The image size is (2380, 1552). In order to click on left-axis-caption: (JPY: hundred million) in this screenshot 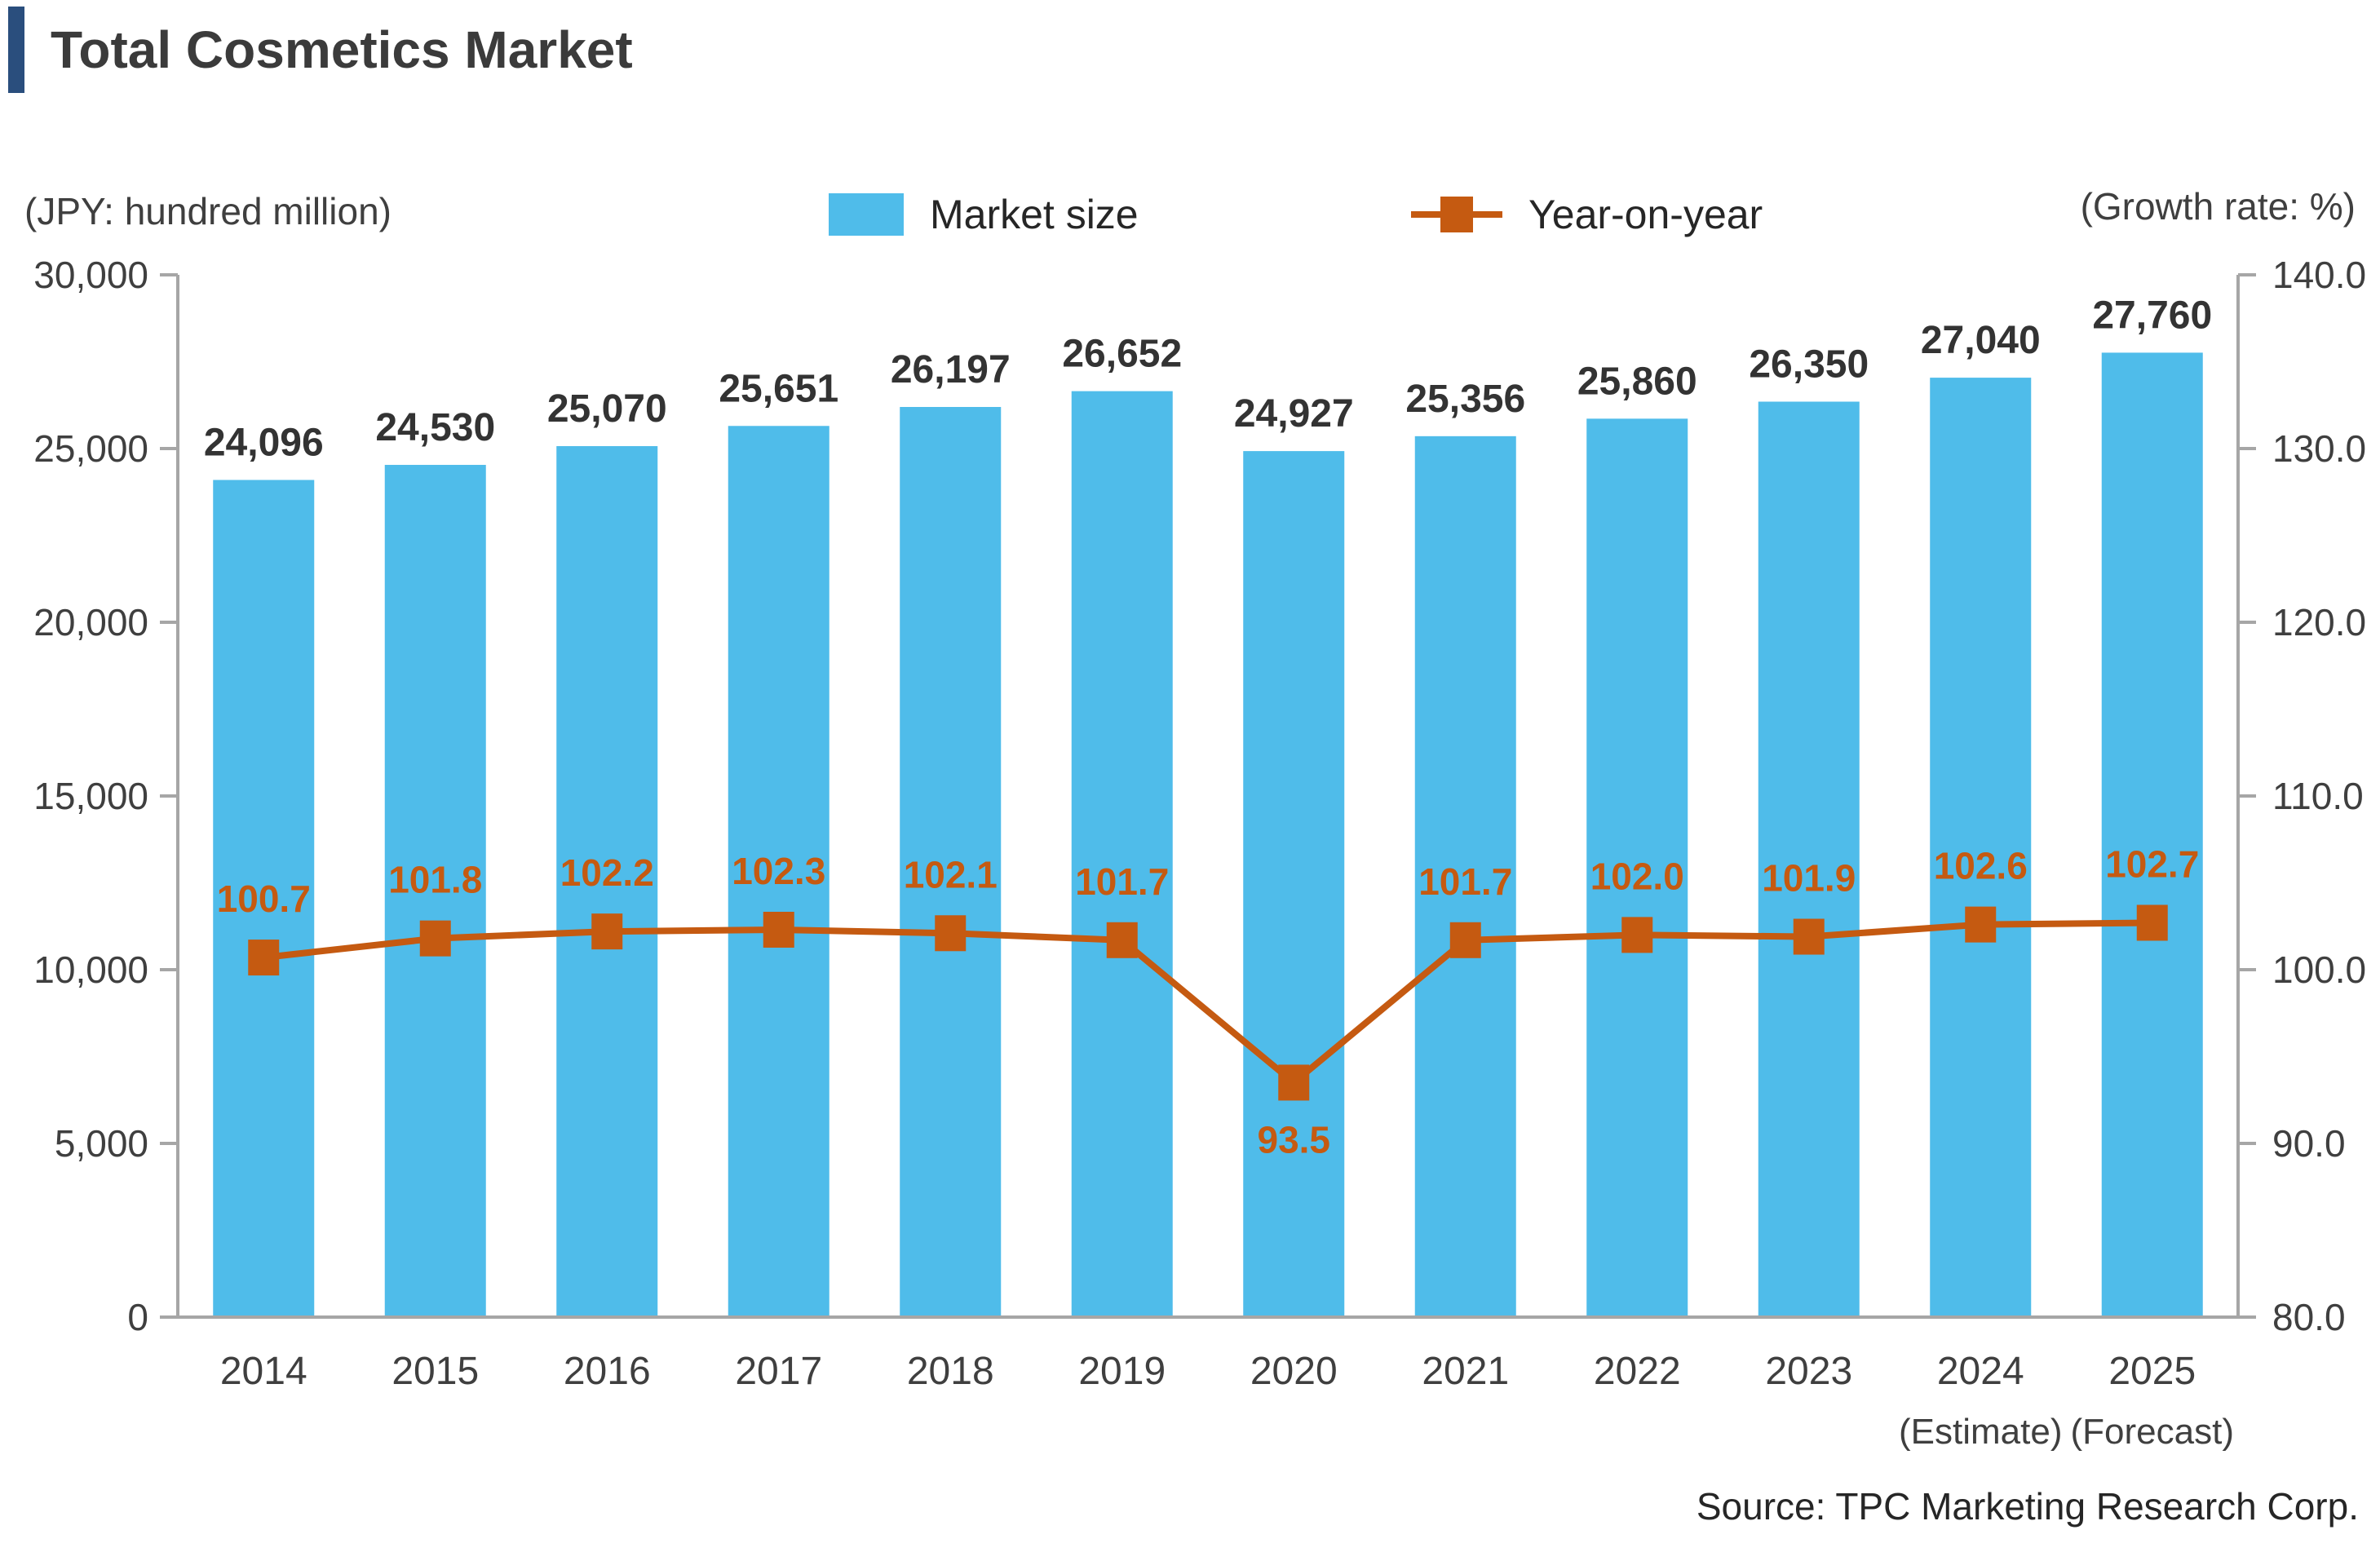, I will do `click(208, 211)`.